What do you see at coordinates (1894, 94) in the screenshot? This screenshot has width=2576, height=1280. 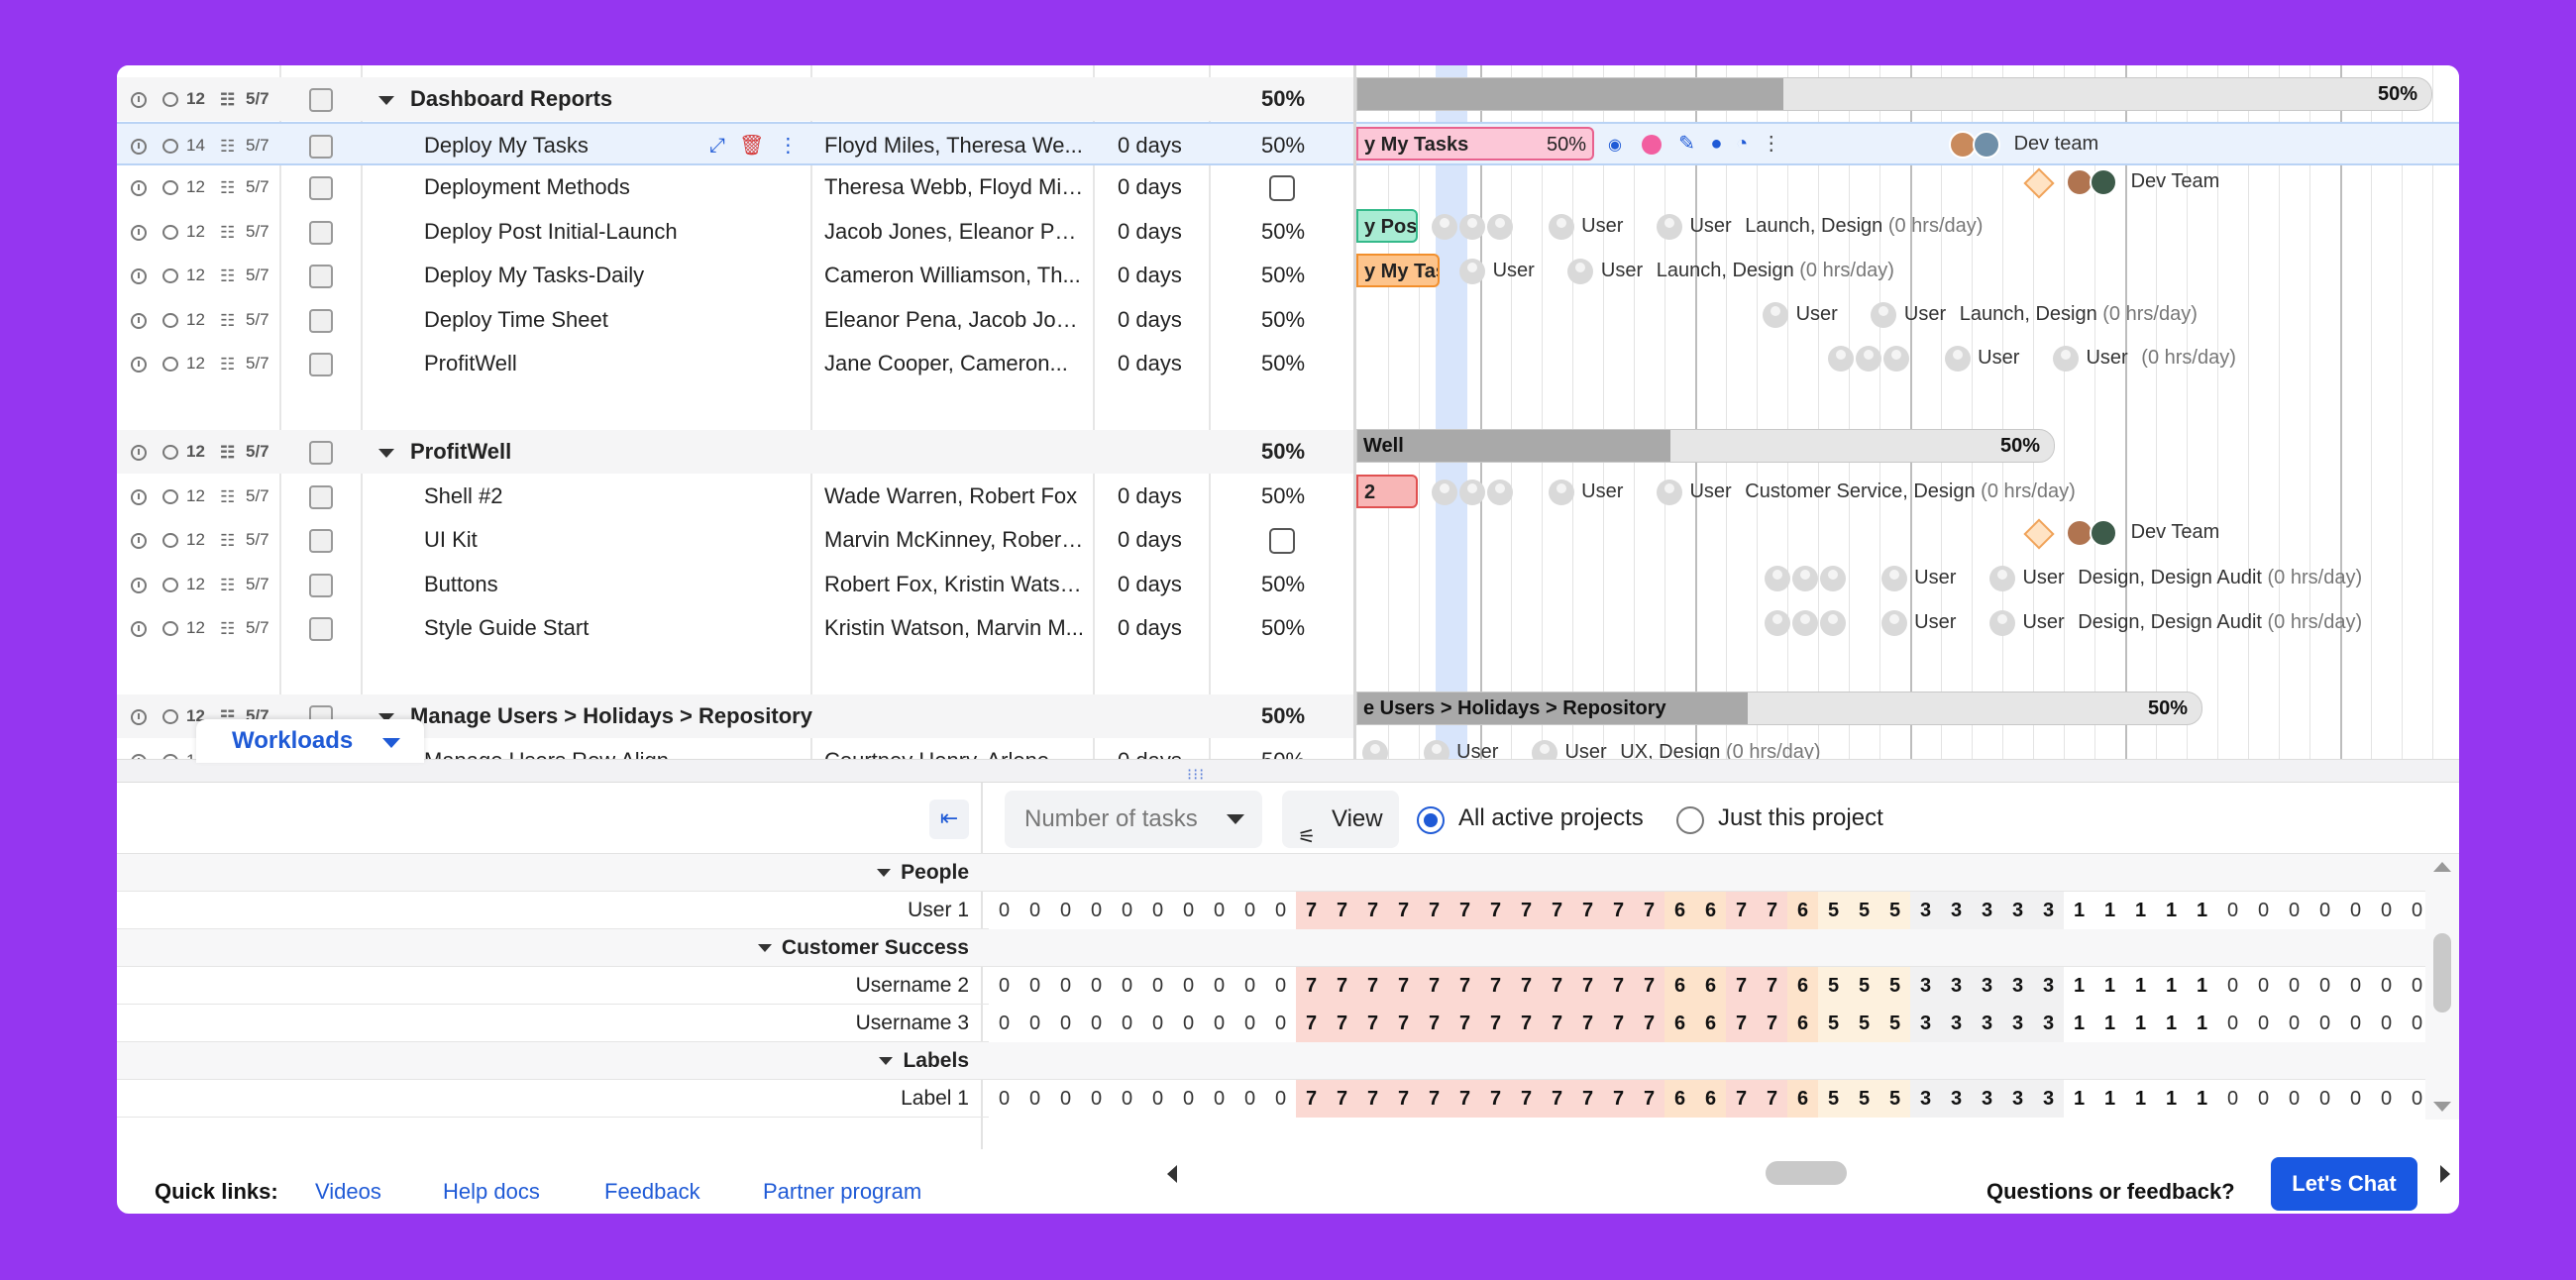 I see `gantt-summary-dashboard-reports: 50%` at bounding box center [1894, 94].